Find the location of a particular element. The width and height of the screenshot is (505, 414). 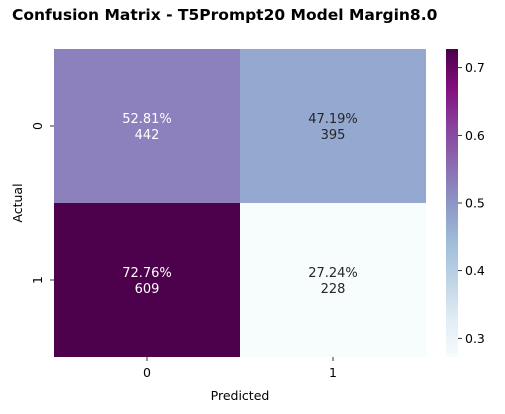

x-tick-label-0: 0 is located at coordinates (147, 372).